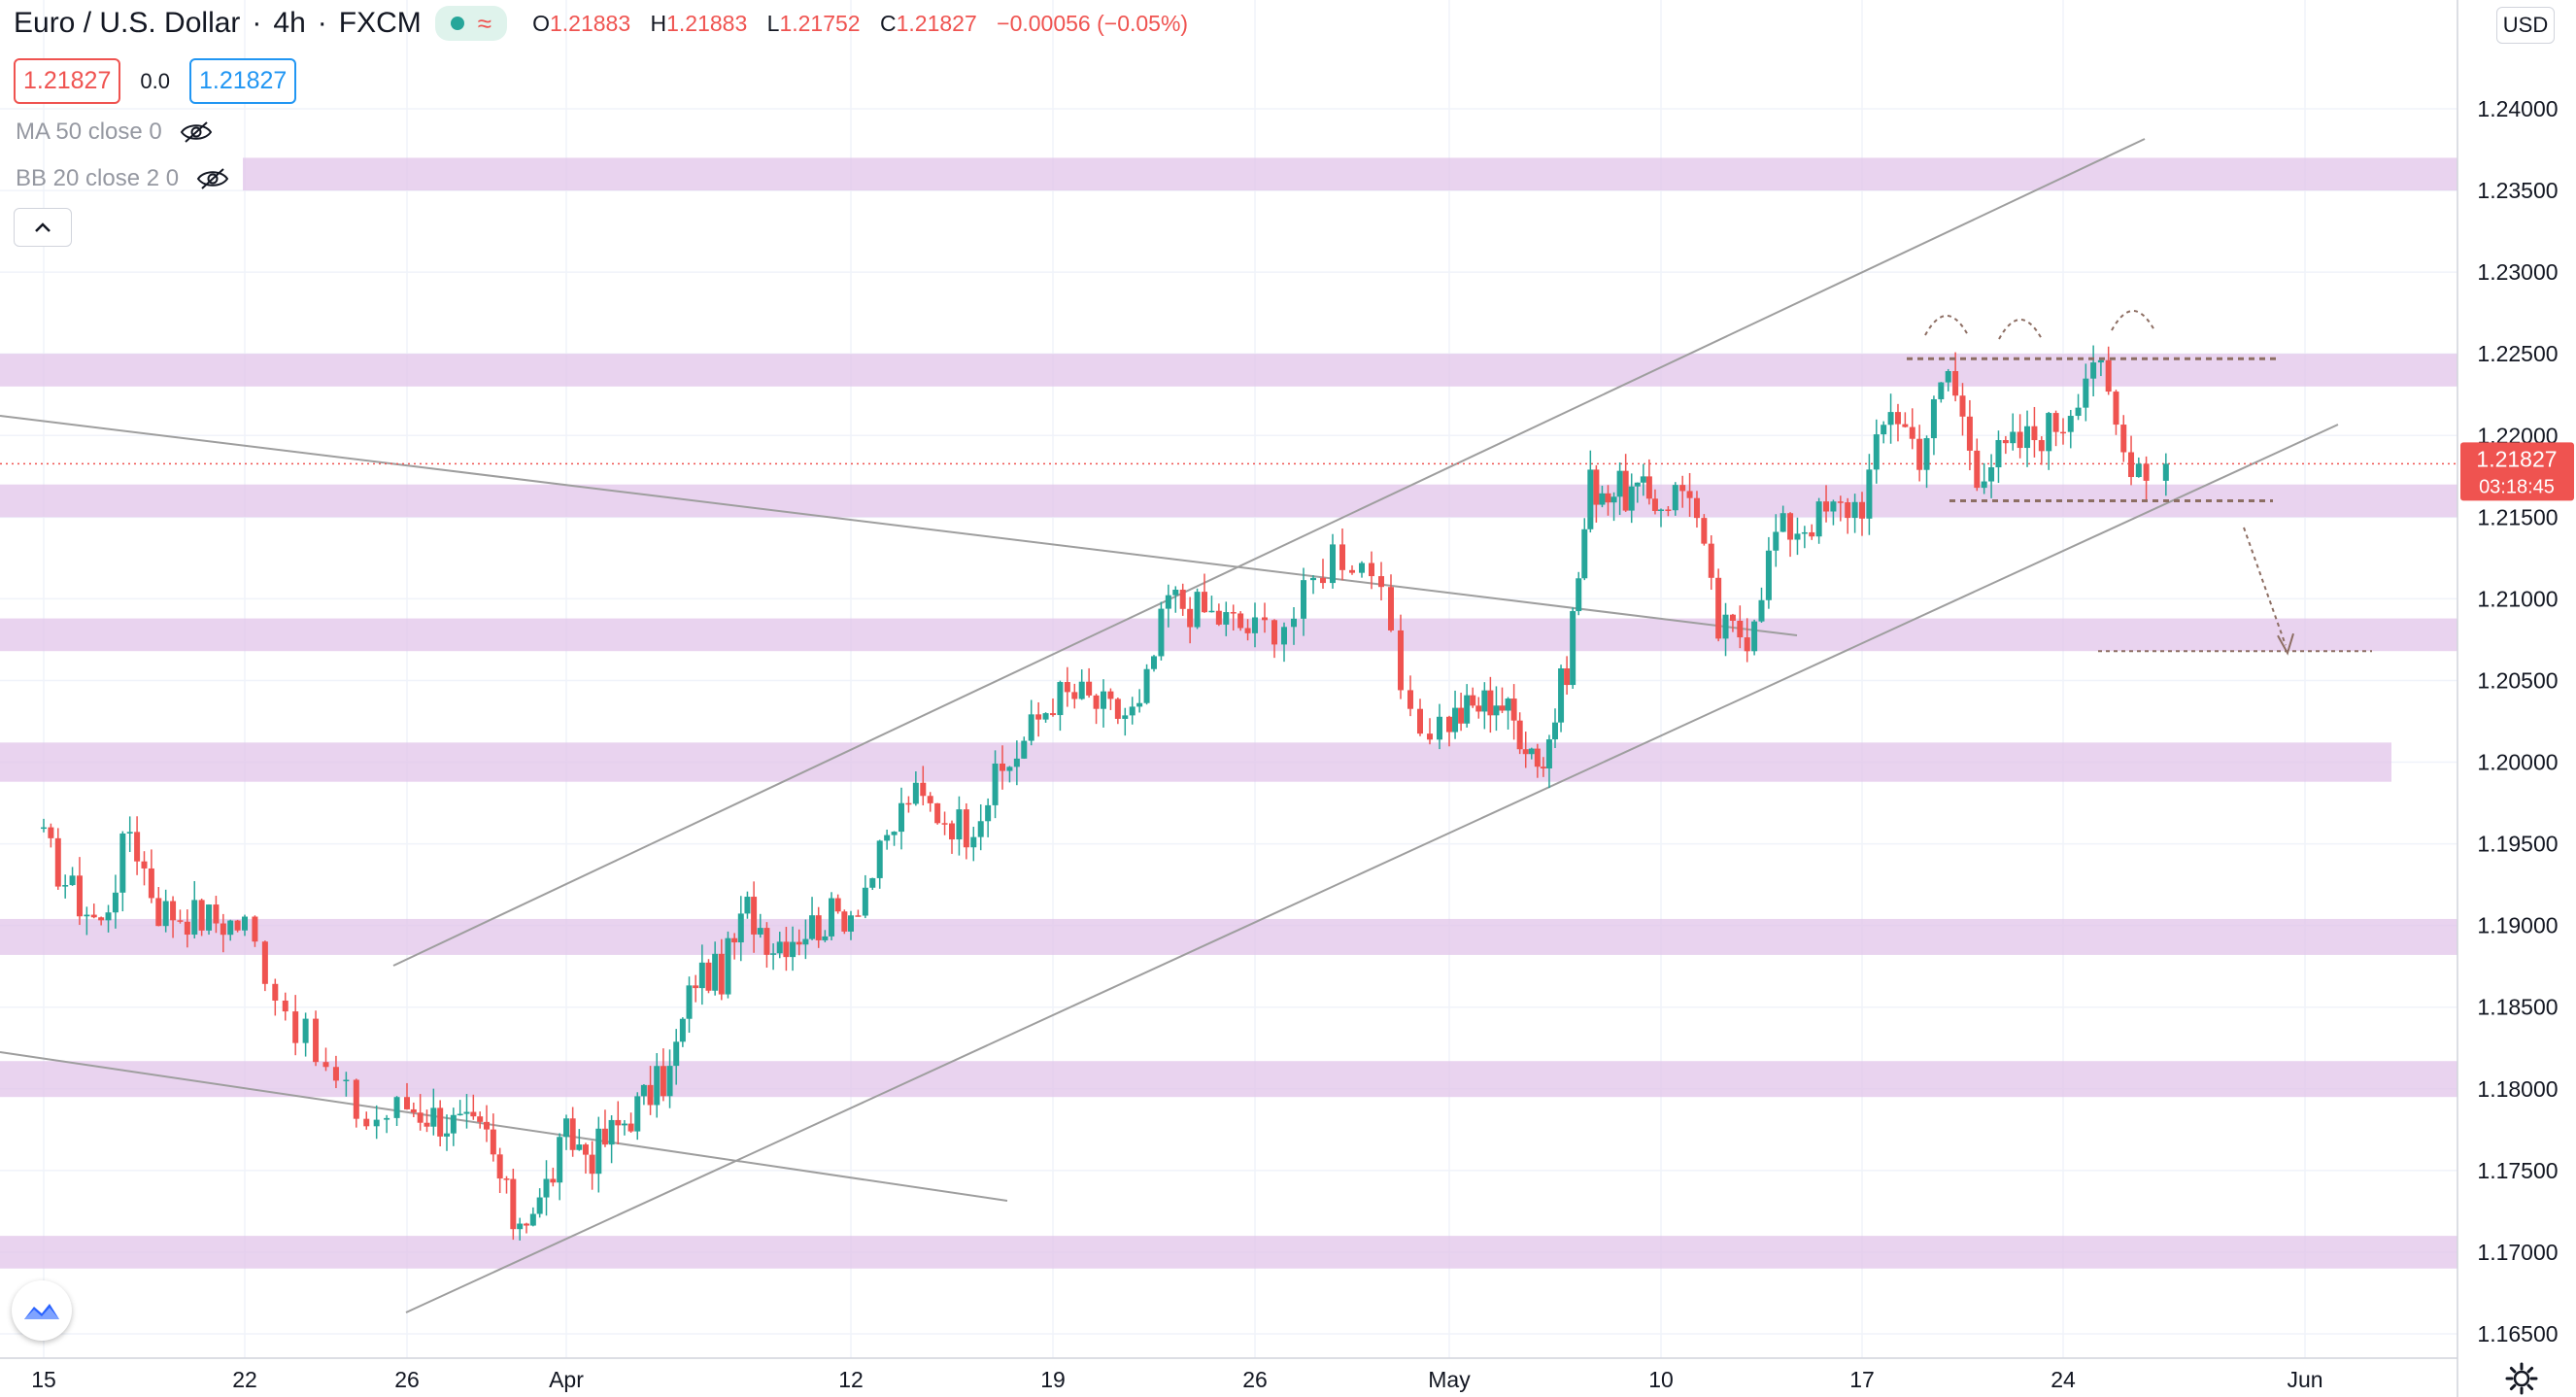 This screenshot has height=1397, width=2576. Describe the element at coordinates (42, 1310) in the screenshot. I see `tradingview-logo` at that location.